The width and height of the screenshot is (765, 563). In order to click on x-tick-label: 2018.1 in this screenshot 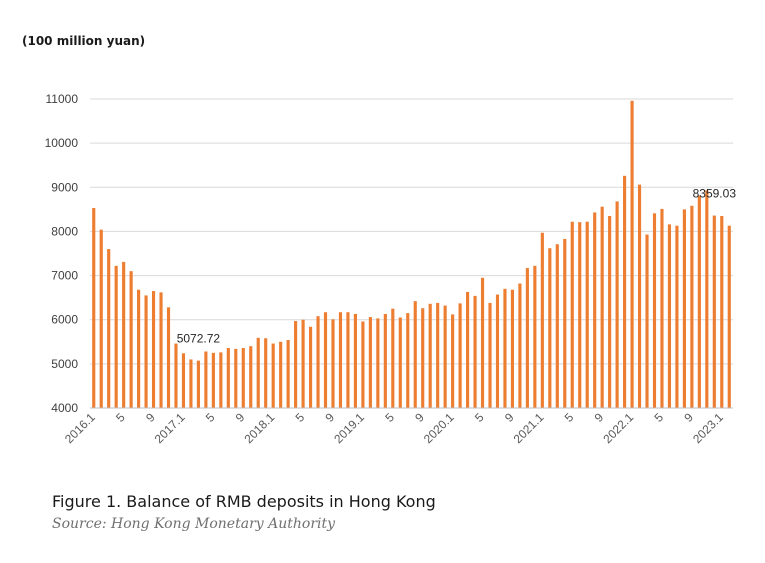, I will do `click(259, 428)`.